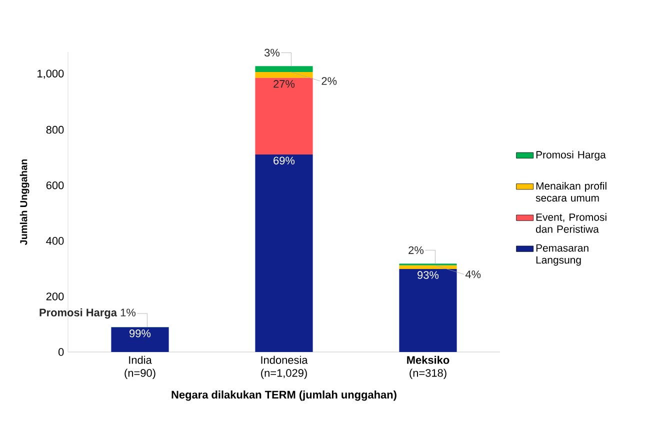 Image resolution: width=658 pixels, height=428 pixels. I want to click on y-tick-label: 0, so click(61, 352).